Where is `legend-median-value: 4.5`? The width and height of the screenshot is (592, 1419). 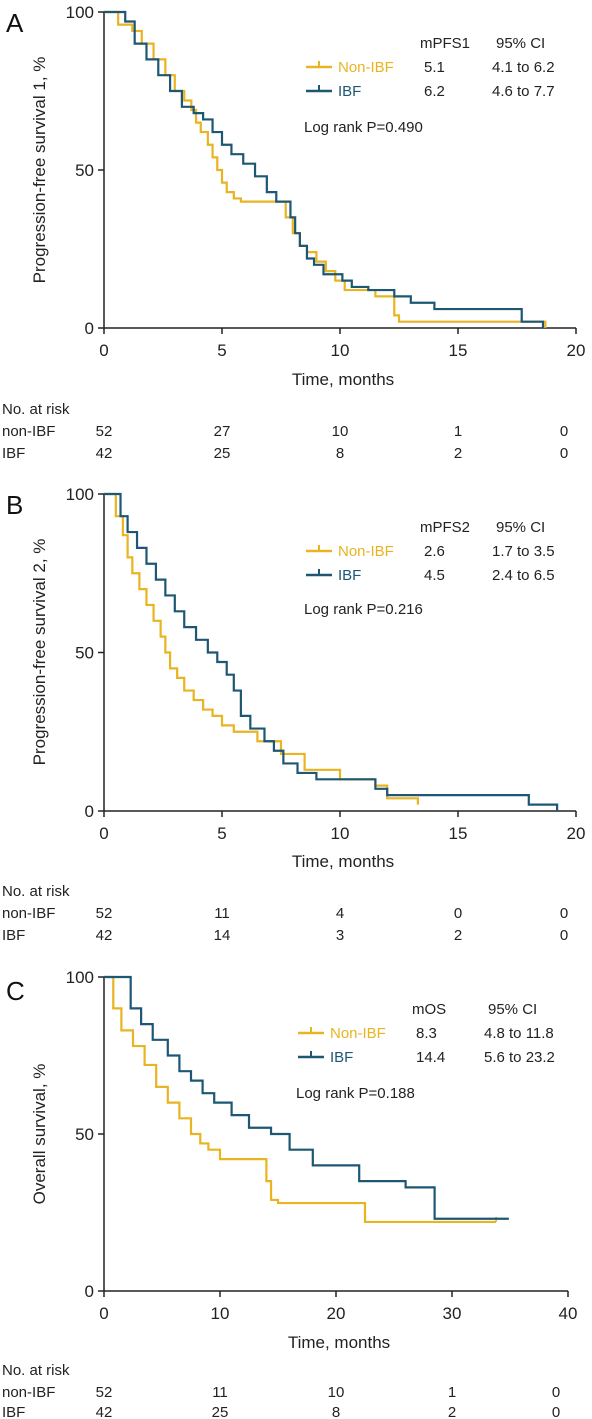 legend-median-value: 4.5 is located at coordinates (434, 575).